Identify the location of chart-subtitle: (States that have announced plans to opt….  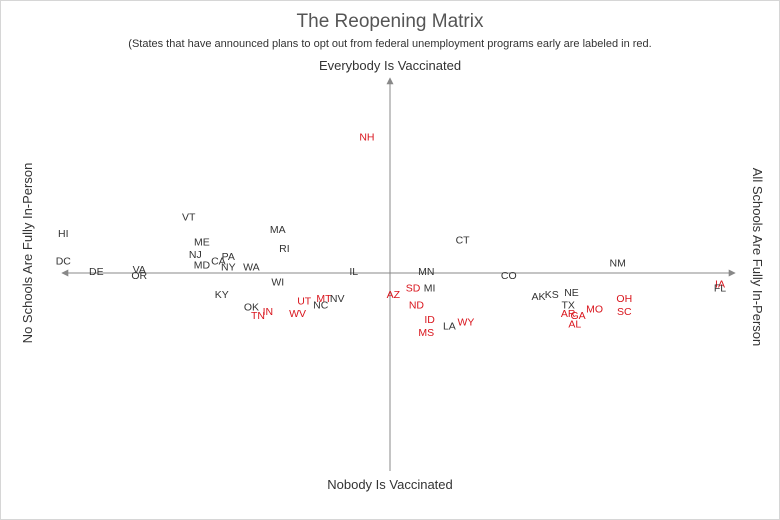
(389, 44).